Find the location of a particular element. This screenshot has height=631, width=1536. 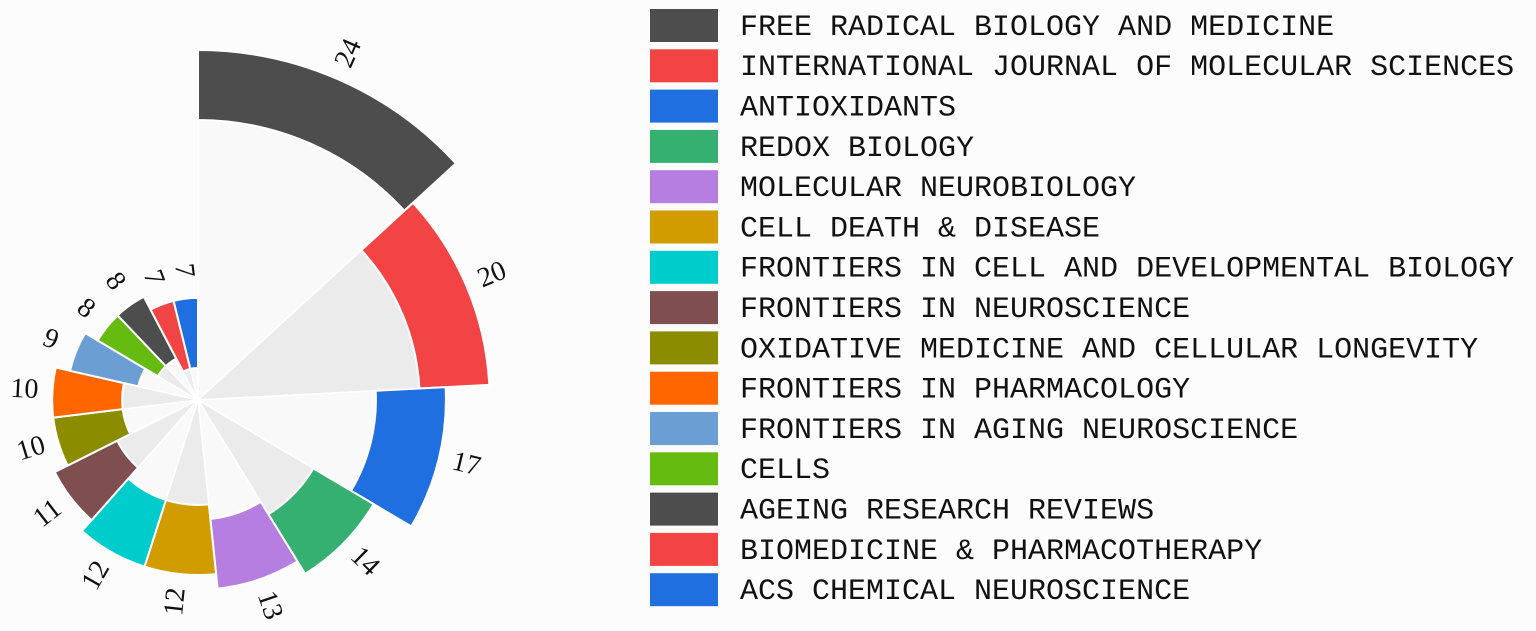

value-label: 11 is located at coordinates (47, 513).